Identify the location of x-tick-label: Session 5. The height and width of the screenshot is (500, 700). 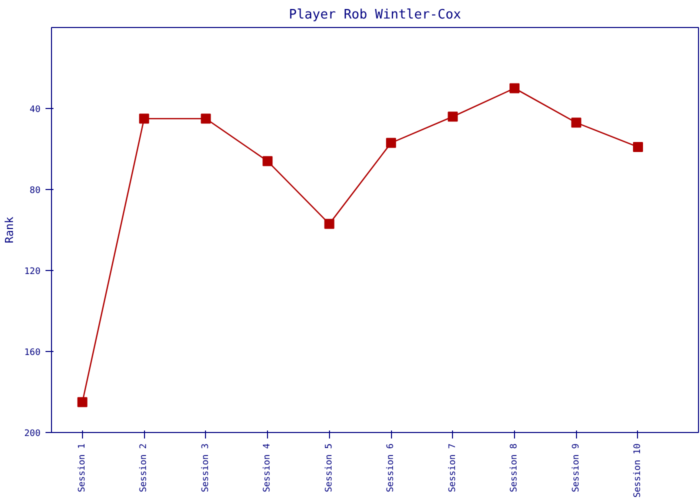
(329, 467).